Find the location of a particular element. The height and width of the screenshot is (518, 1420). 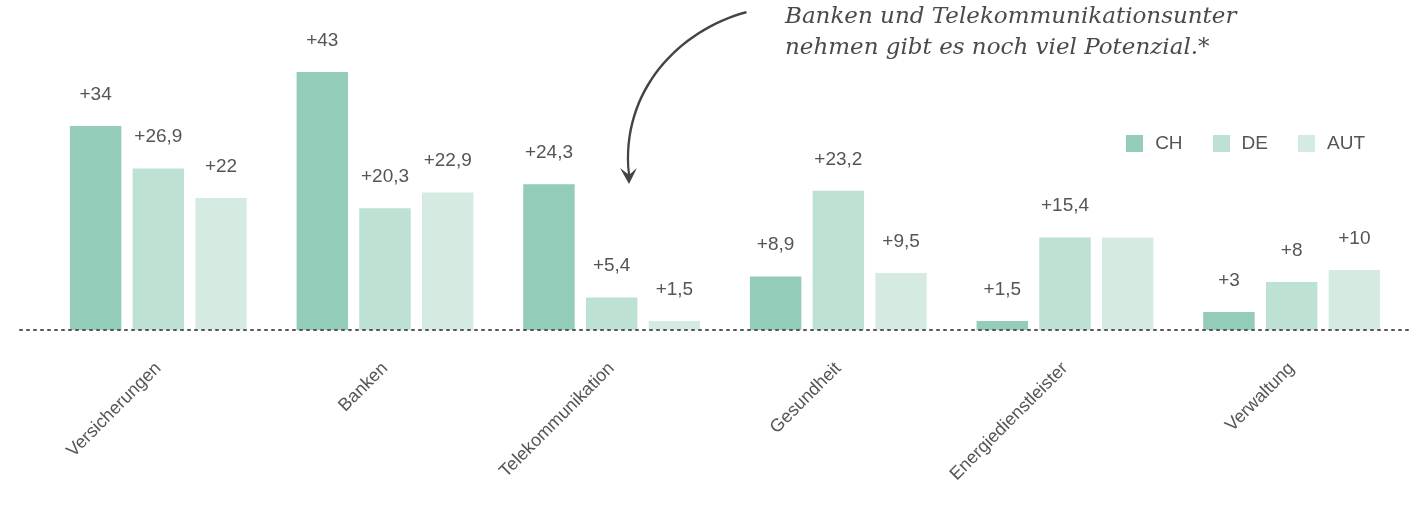

legend-label: CH is located at coordinates (1169, 143).